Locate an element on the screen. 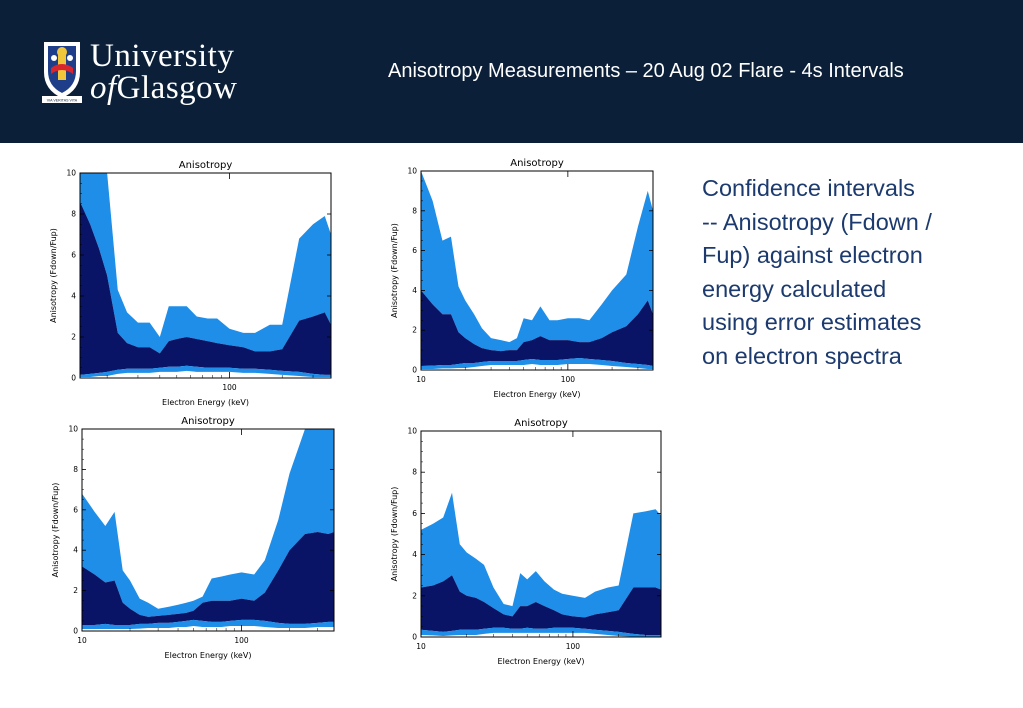  description-line: using error estimates is located at coordinates (812, 322).